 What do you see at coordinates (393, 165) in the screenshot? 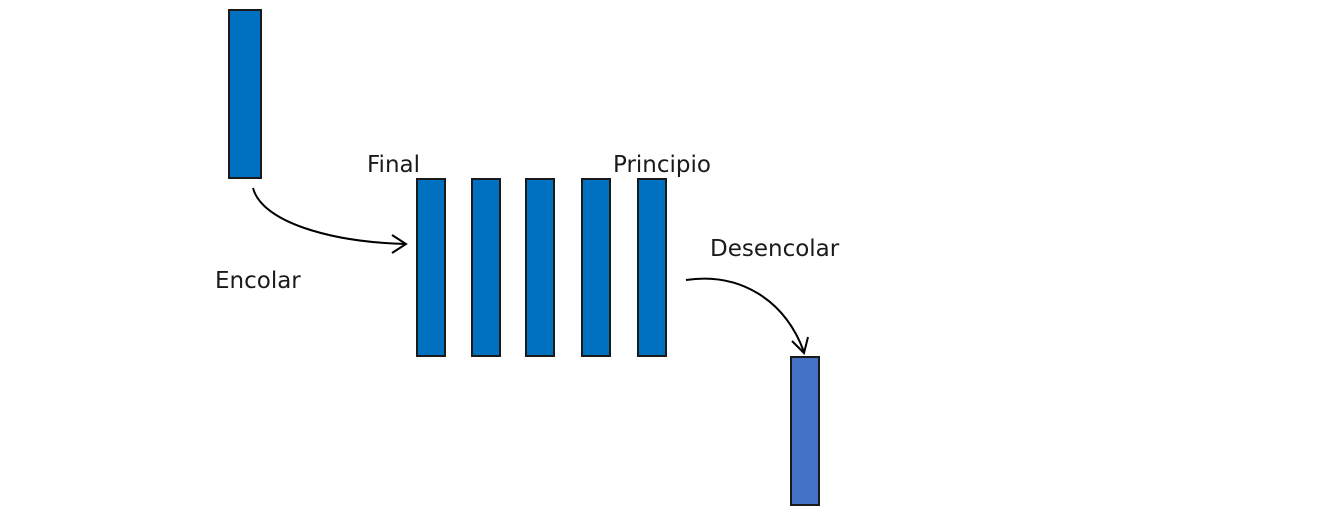
I see `label-final: Final` at bounding box center [393, 165].